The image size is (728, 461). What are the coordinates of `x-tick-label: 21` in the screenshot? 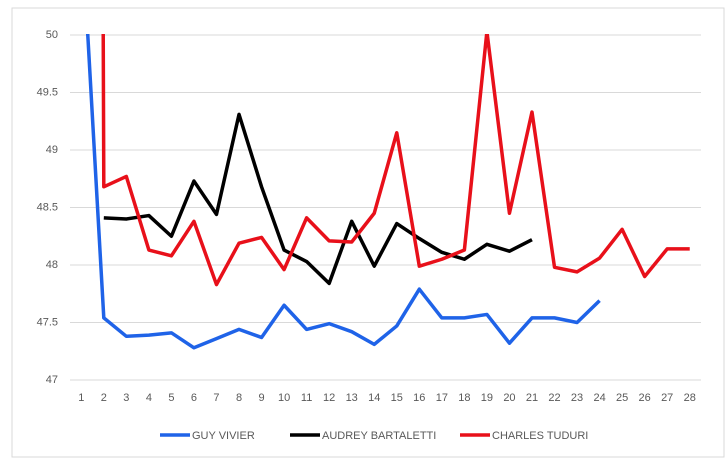 It's located at (532, 398).